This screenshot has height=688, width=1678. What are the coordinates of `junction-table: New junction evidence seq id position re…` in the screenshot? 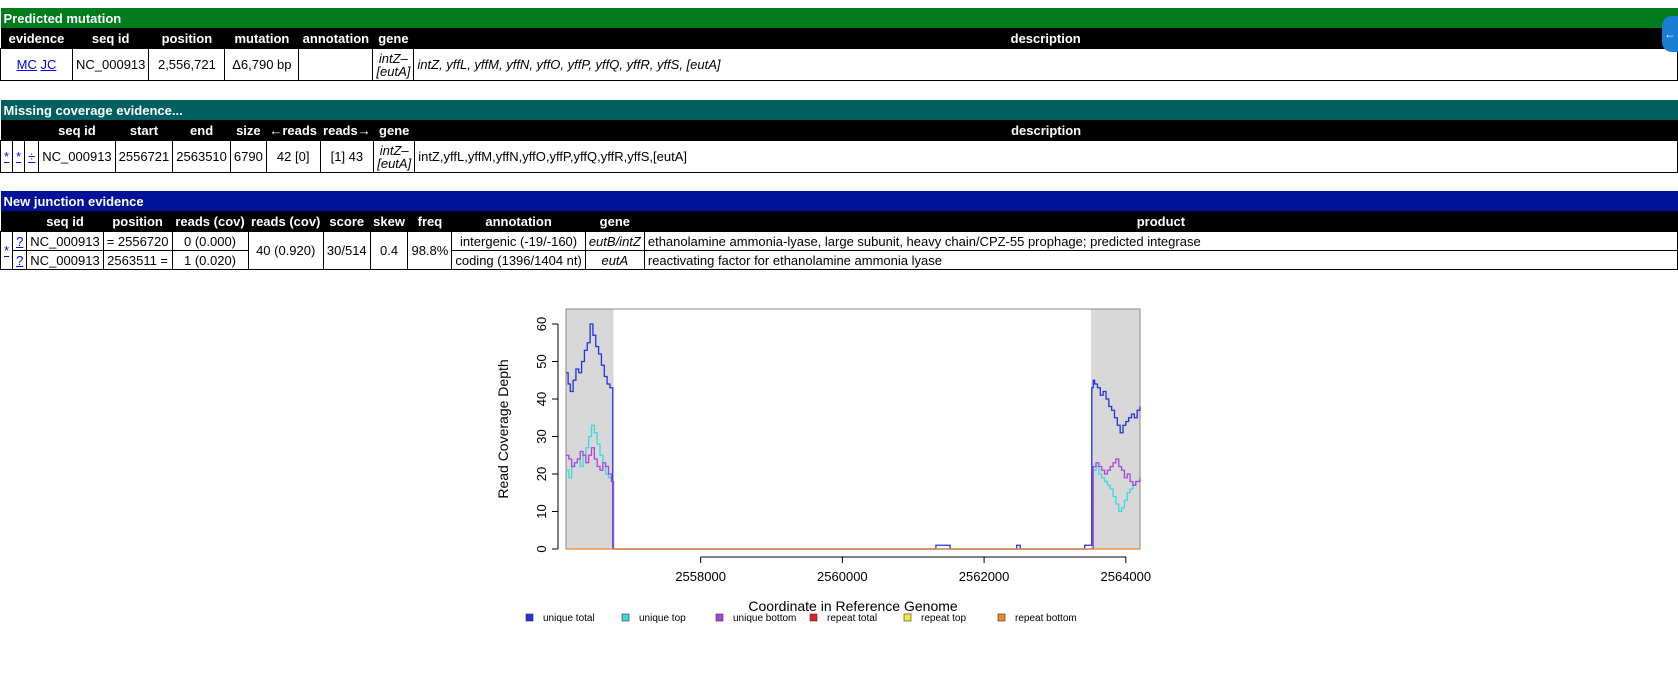 It's located at (839, 230).